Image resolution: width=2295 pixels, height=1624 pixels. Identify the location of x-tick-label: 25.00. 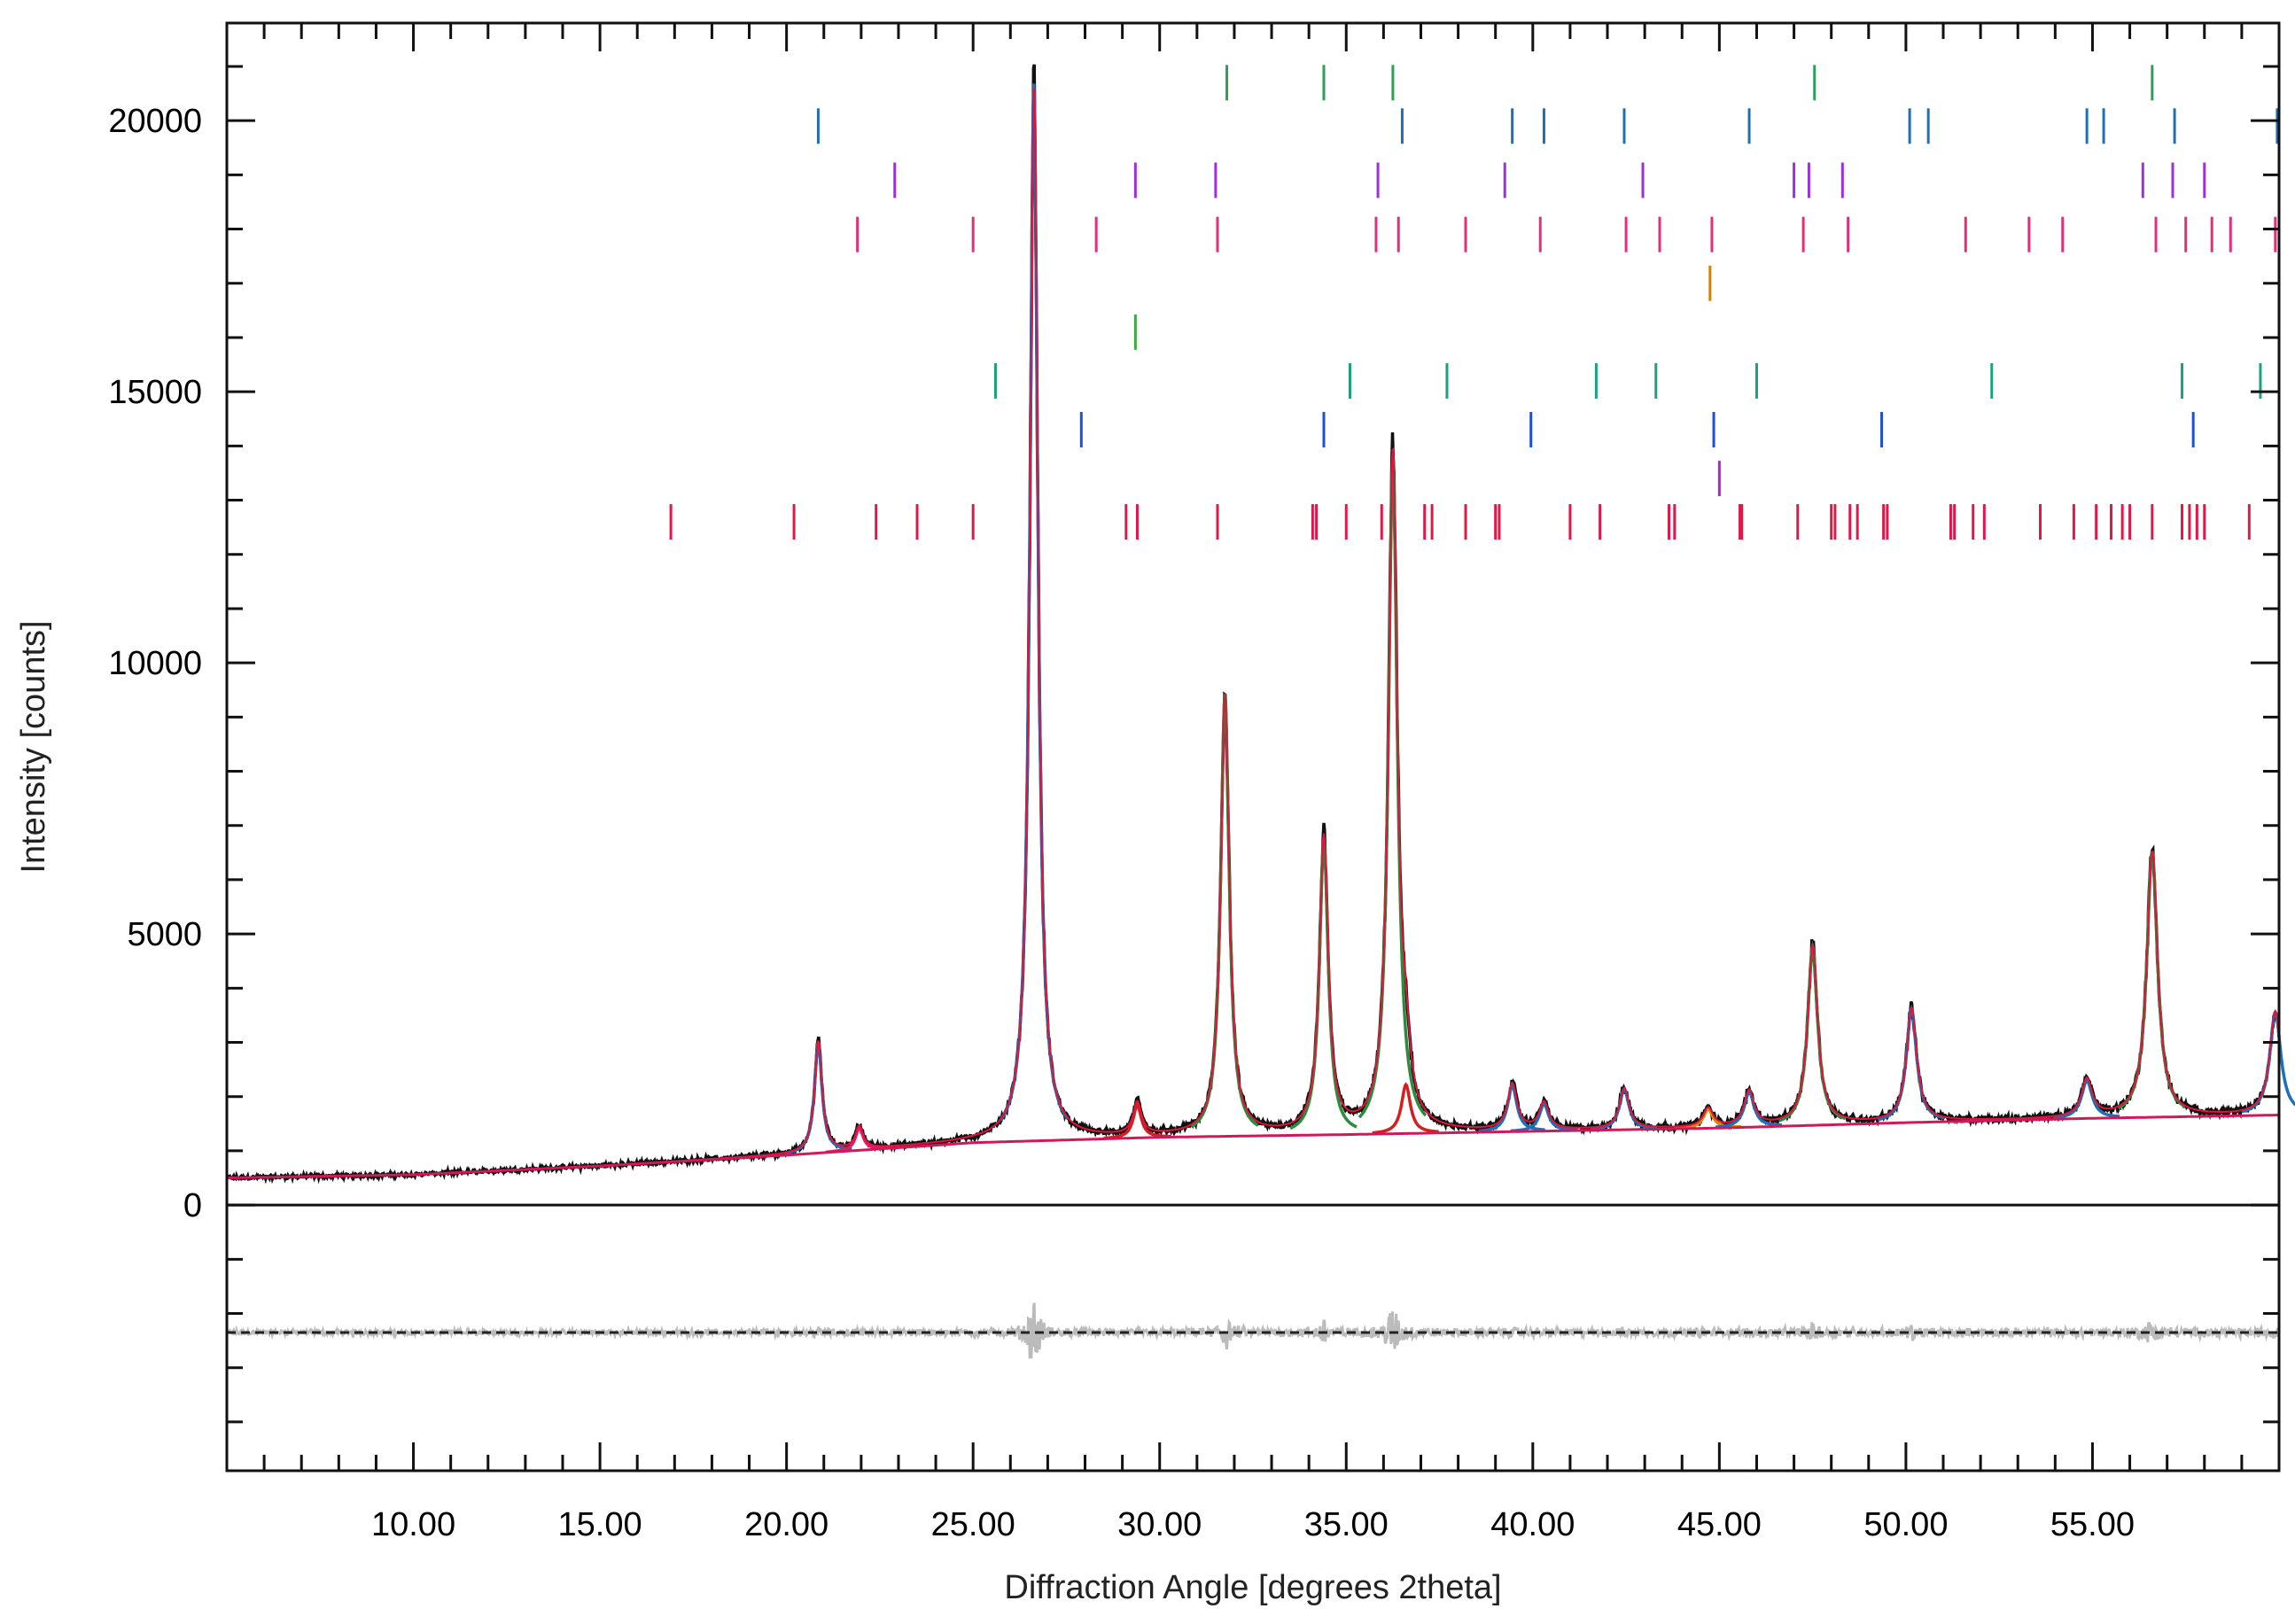
(973, 1524).